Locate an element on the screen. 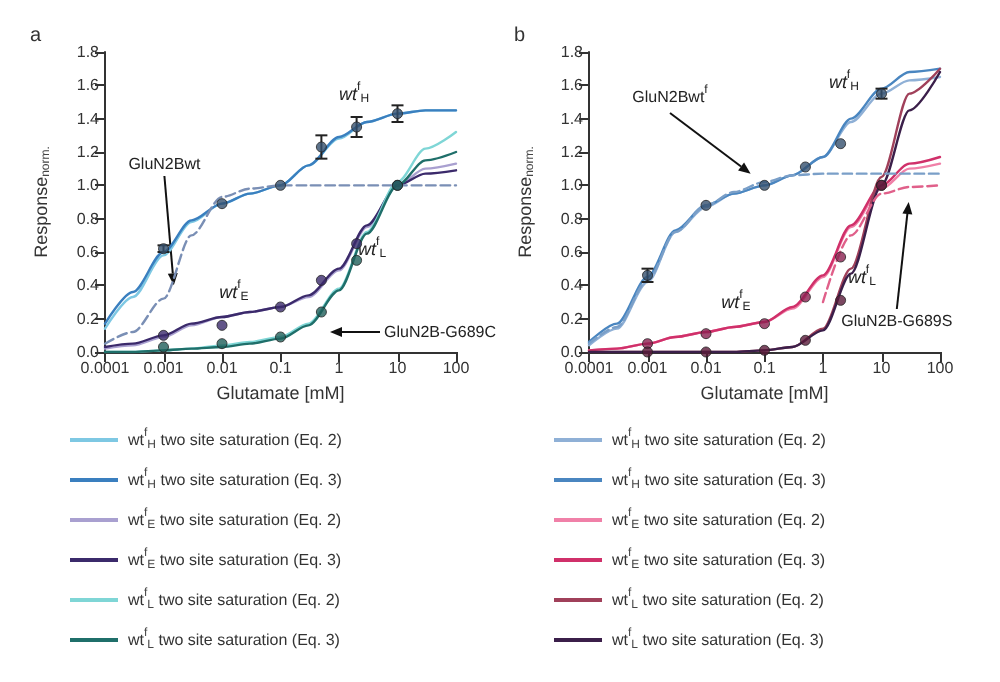 This screenshot has width=1000, height=682. line-series is located at coordinates (881, 244).